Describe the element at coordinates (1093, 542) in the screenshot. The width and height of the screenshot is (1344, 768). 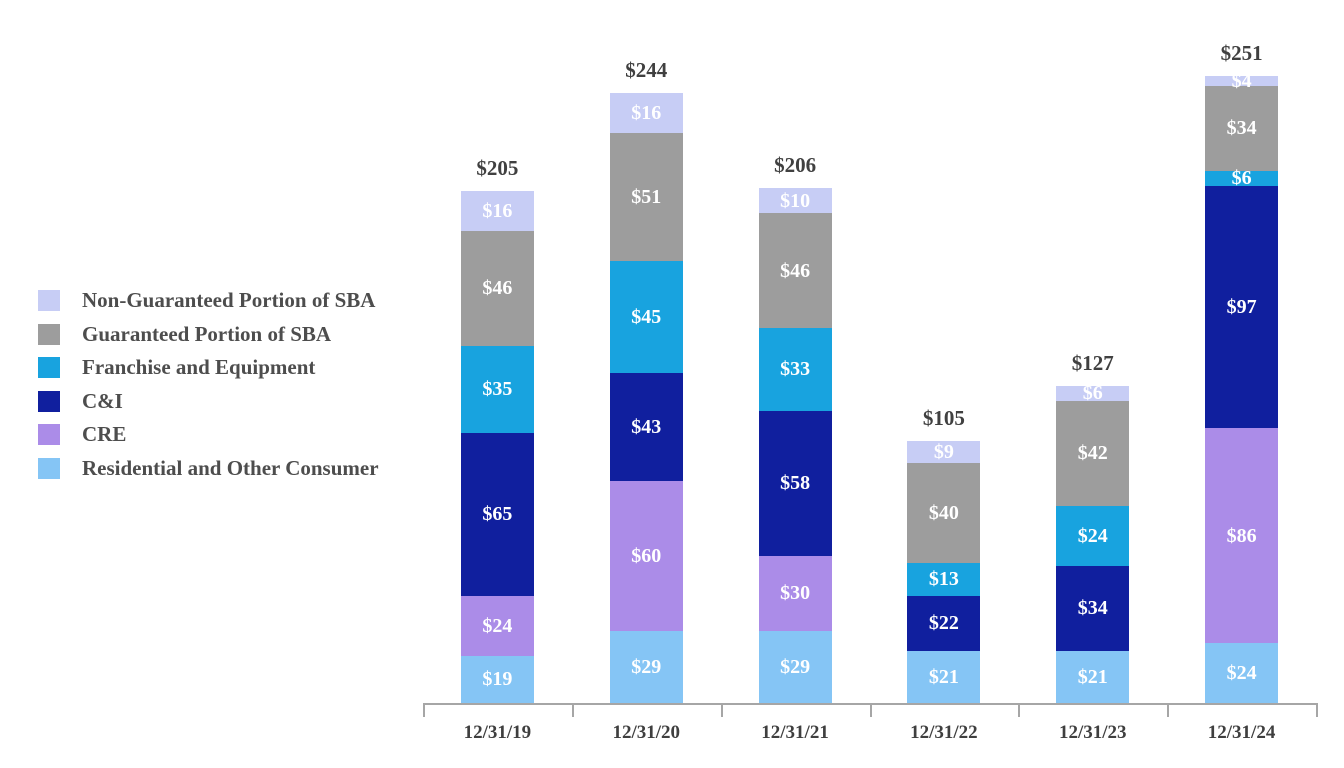
I see `bar-12-31-23: $21 $34 $24 $42 $6` at that location.